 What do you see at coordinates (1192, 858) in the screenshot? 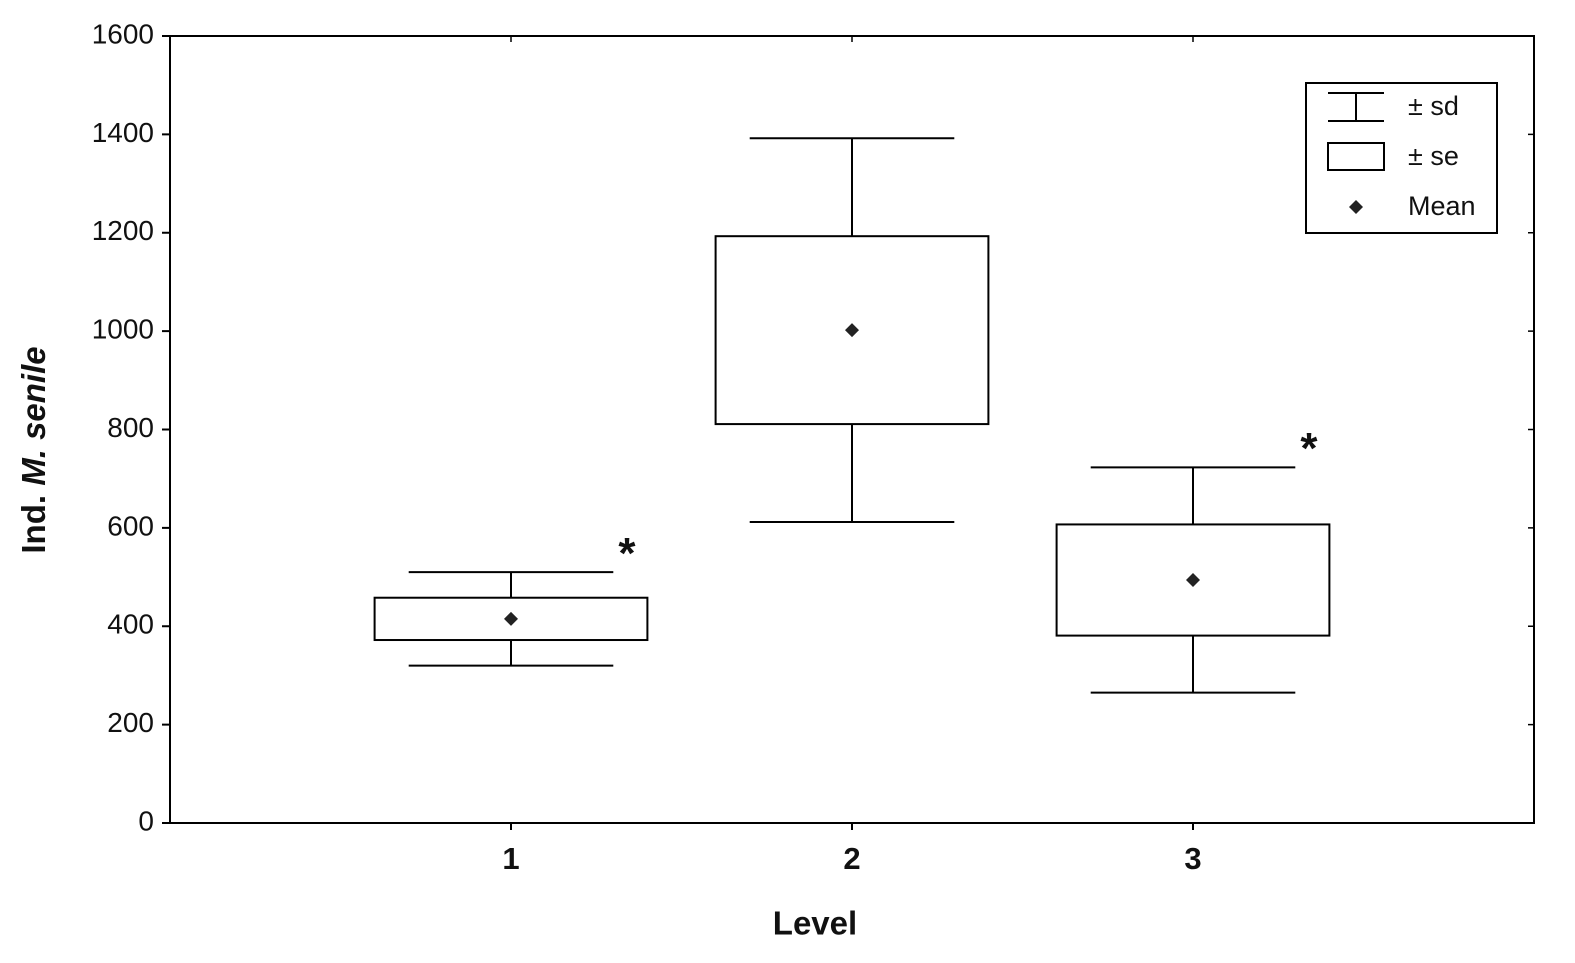
I see `x-tick-label: 3` at bounding box center [1192, 858].